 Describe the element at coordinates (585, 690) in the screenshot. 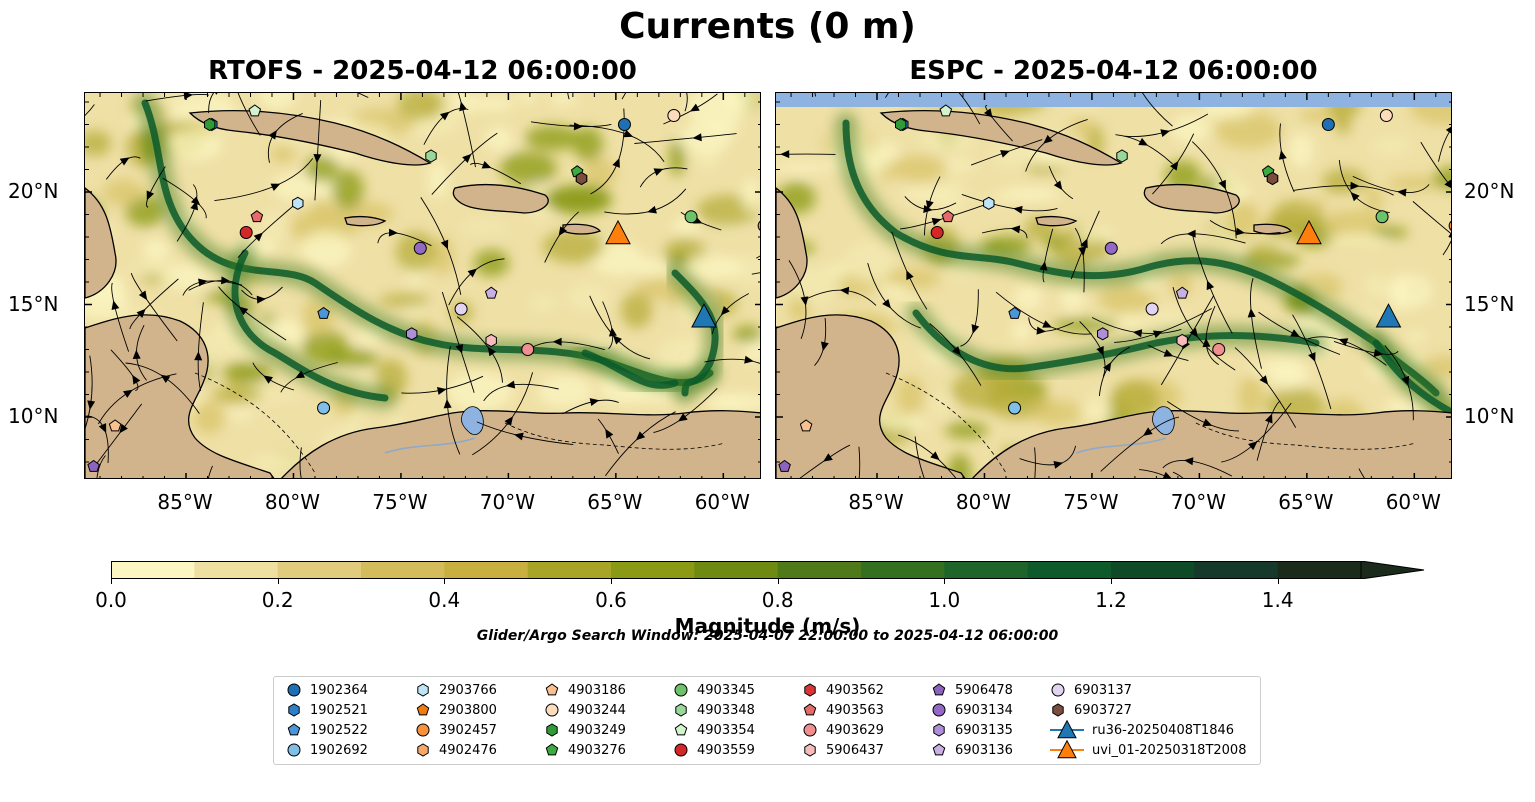

I see `legend-item: 4903186` at that location.